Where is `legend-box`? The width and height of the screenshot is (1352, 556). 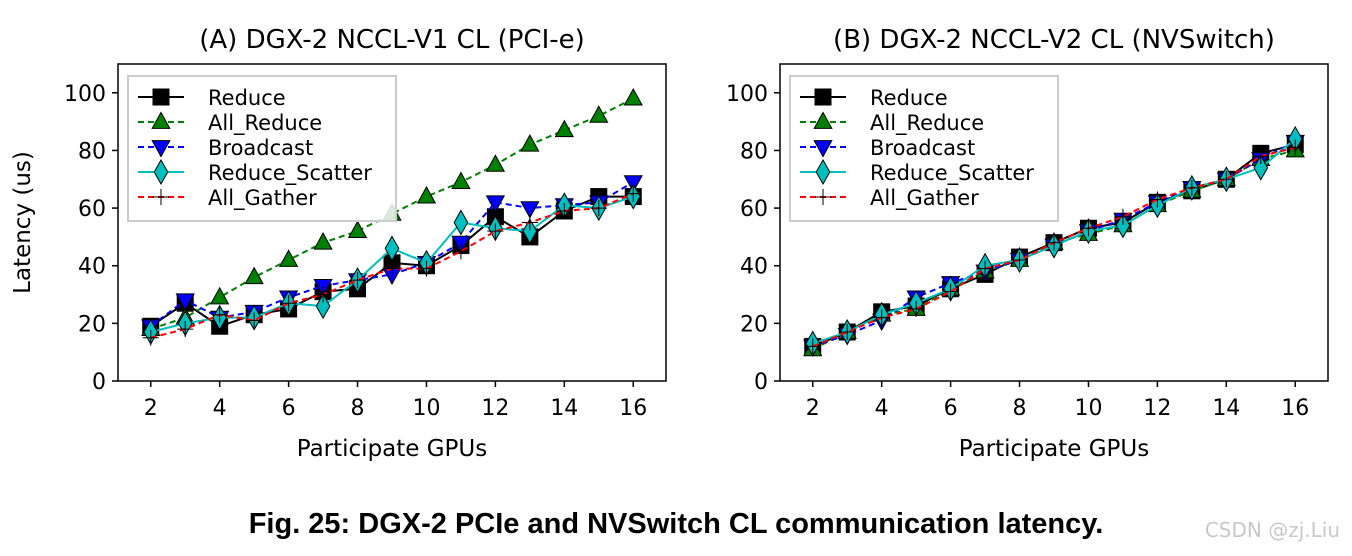 legend-box is located at coordinates (262, 148).